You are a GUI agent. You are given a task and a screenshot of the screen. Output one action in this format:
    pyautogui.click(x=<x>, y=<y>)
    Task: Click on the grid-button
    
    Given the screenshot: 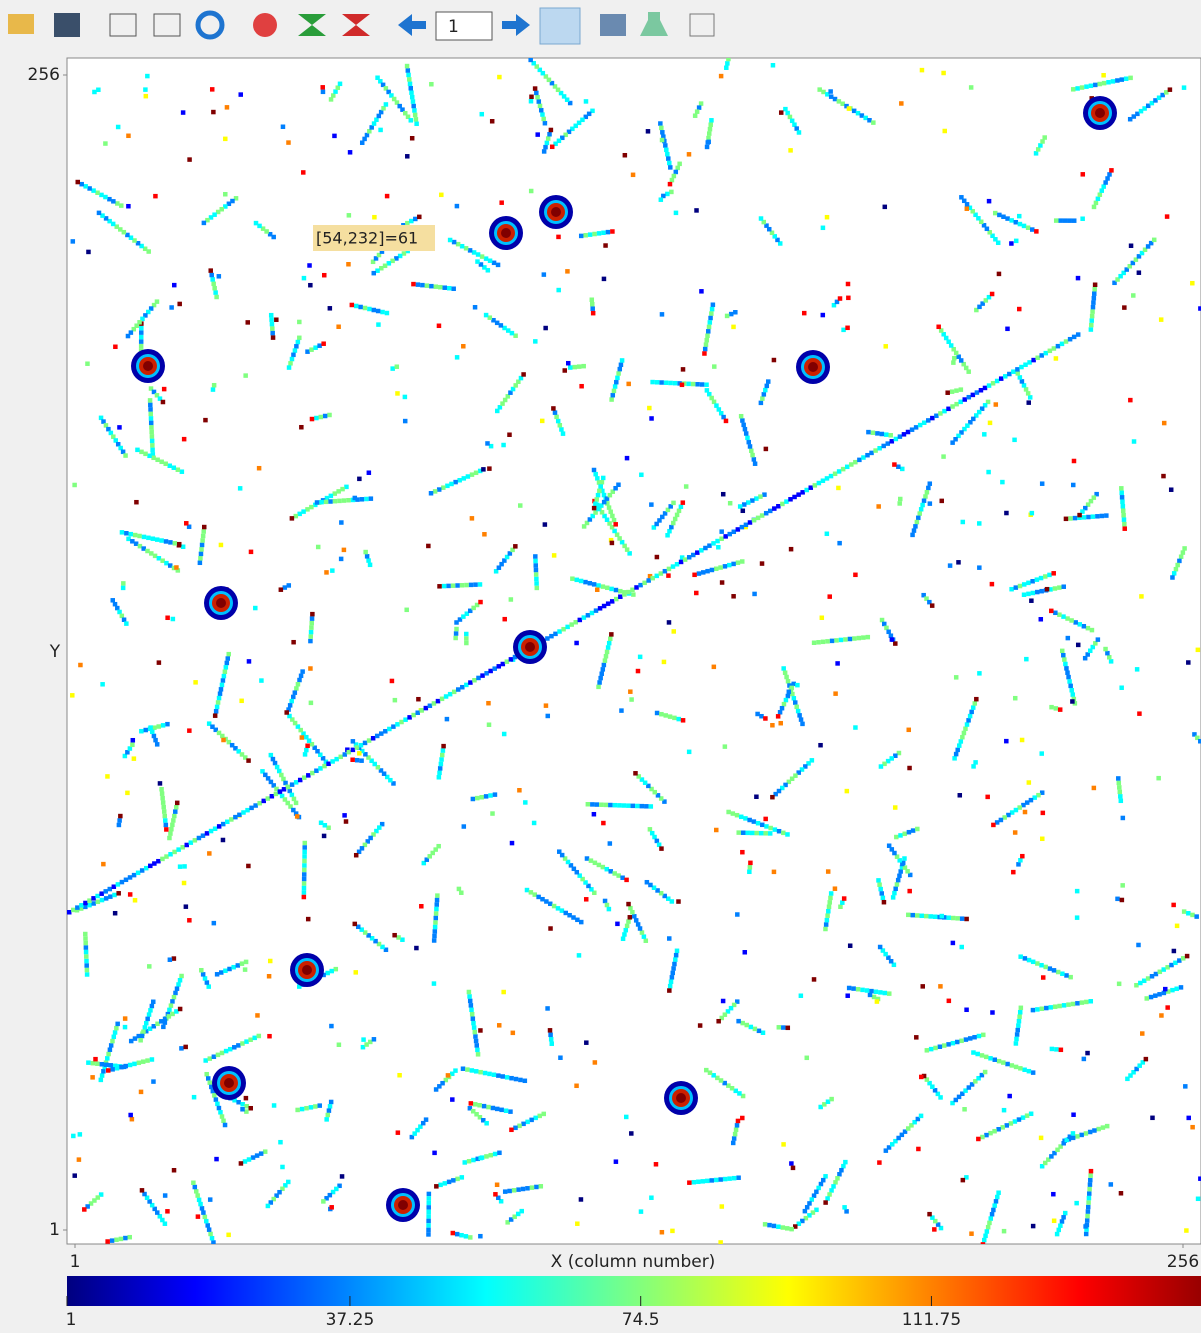 What is the action you would take?
    pyautogui.click(x=123, y=25)
    